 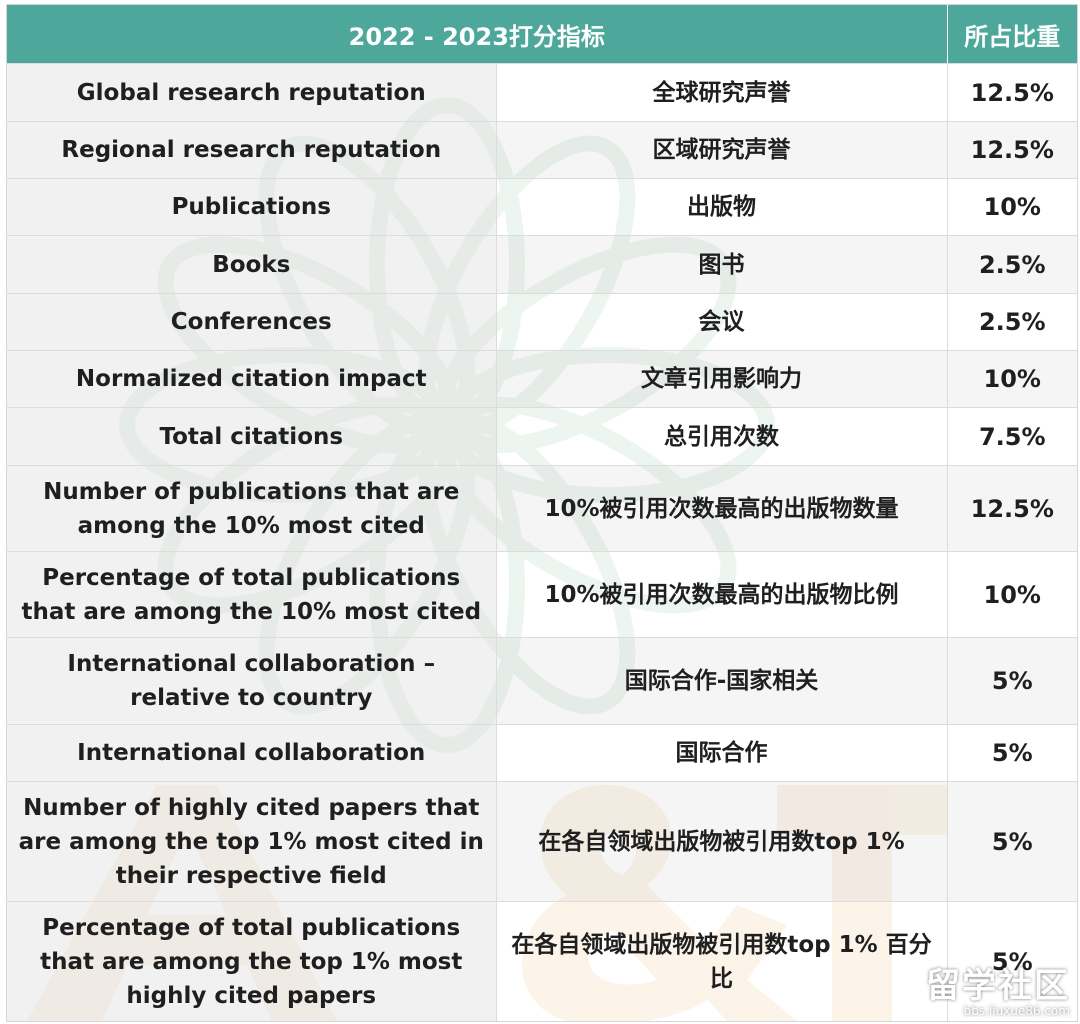 I want to click on indicator-cn: 国际合作-国家相关, so click(x=722, y=681).